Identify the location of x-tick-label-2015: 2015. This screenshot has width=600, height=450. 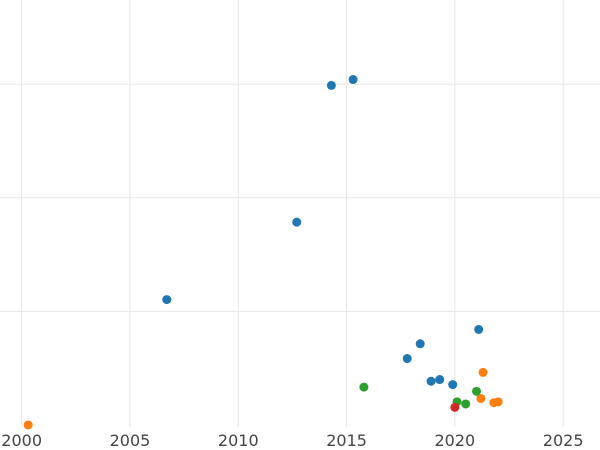
(346, 440).